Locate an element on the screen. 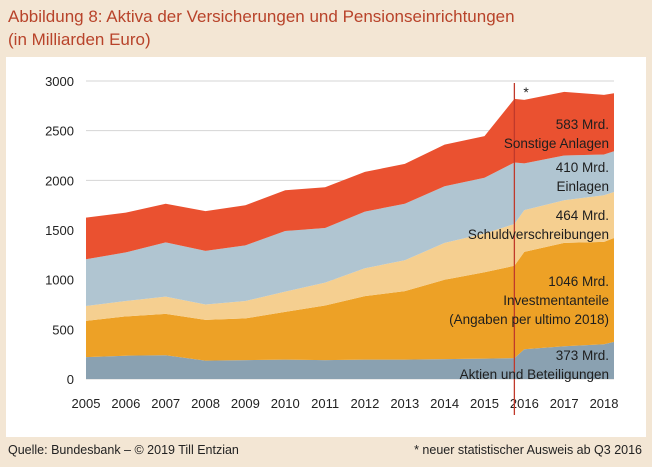 This screenshot has width=652, height=467. x-tick-label: 2016 is located at coordinates (524, 403).